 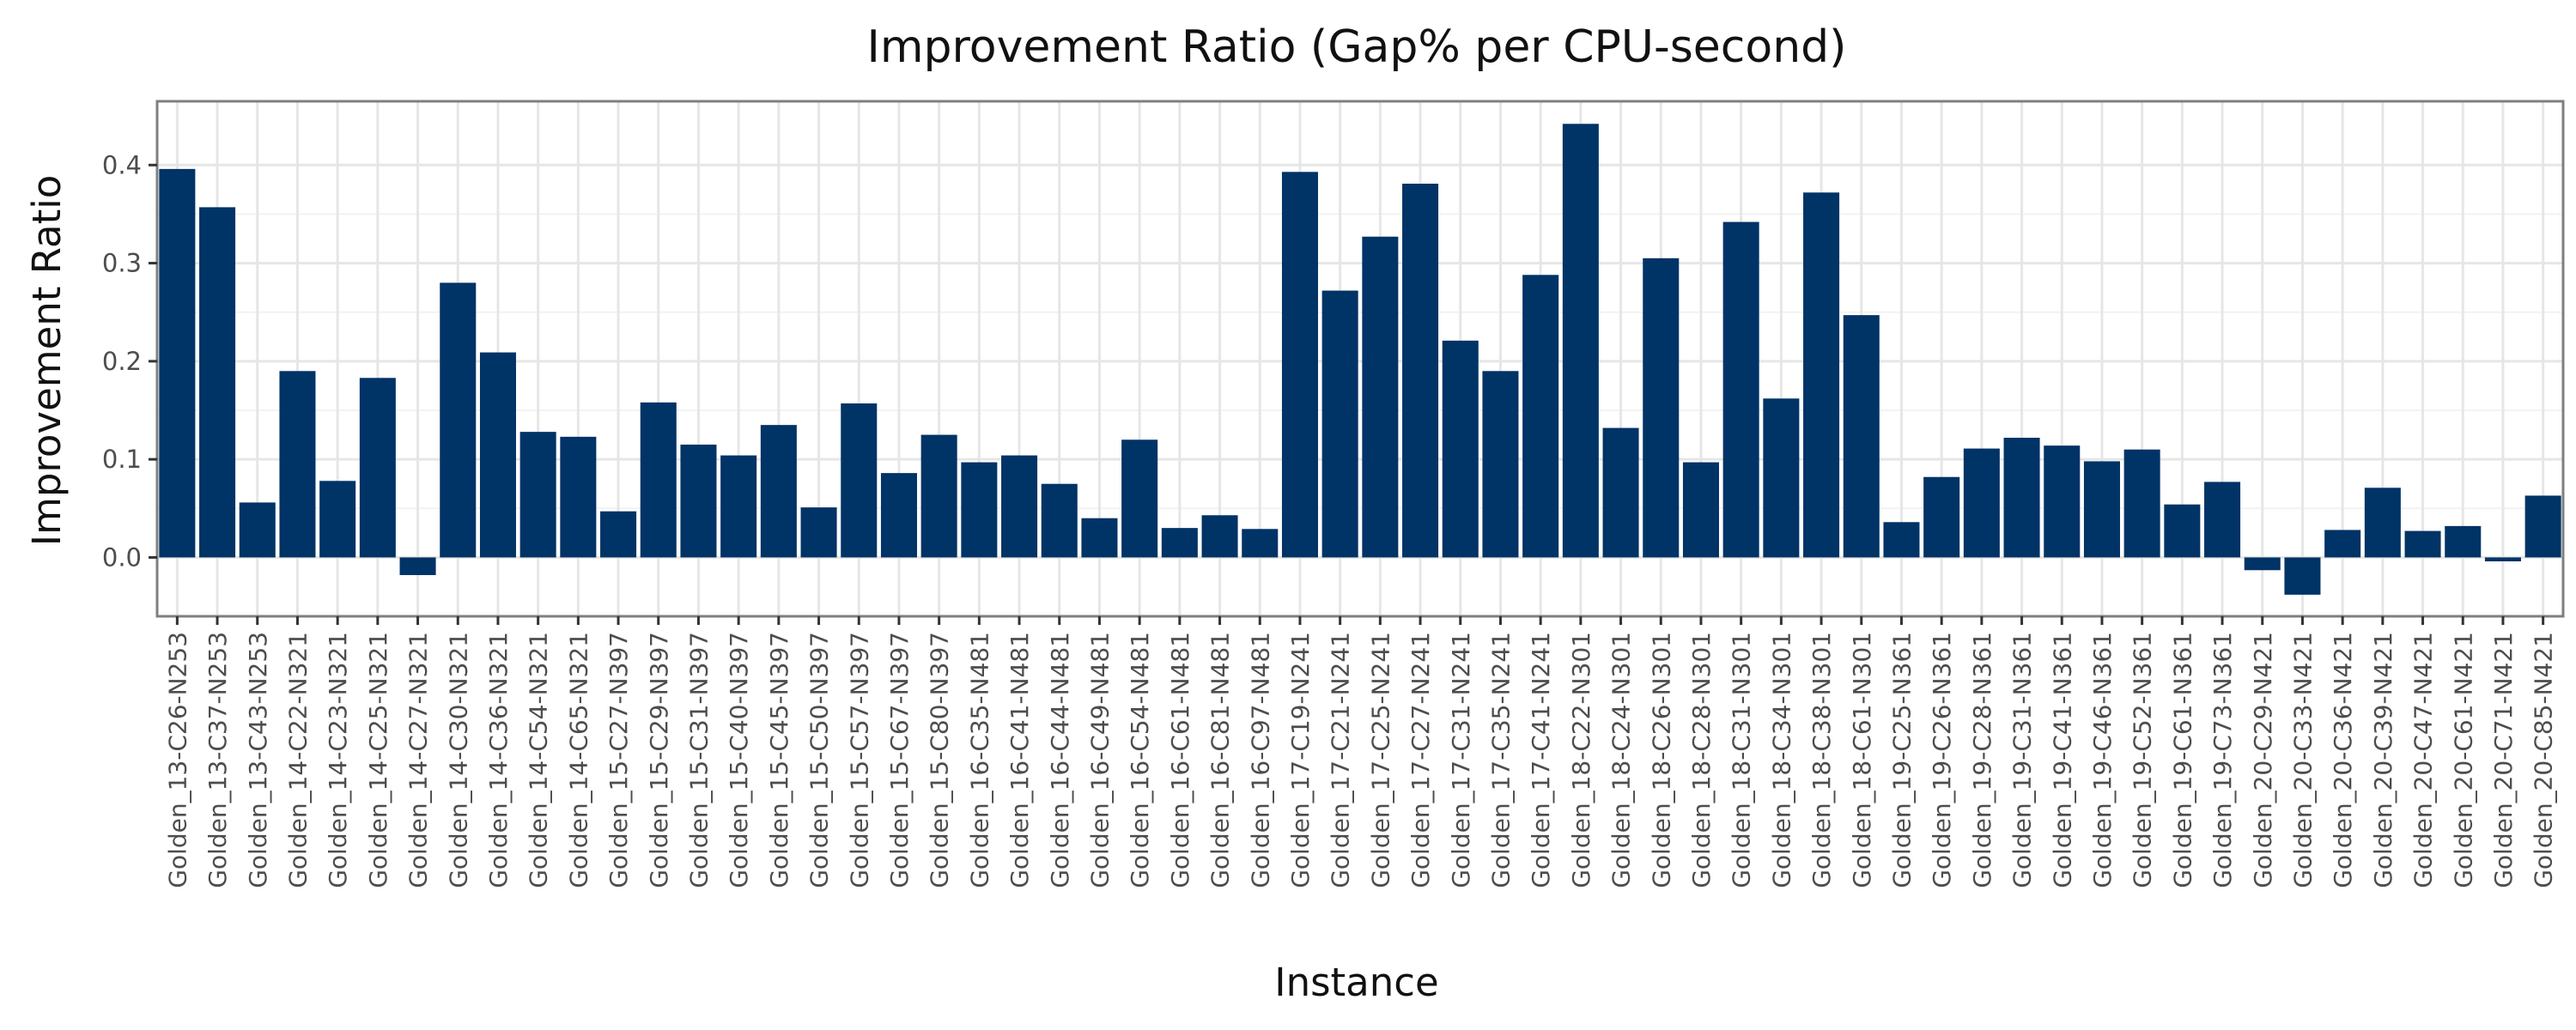 I want to click on bar: Golden_13-C43-N253: 0.056, so click(x=258, y=530).